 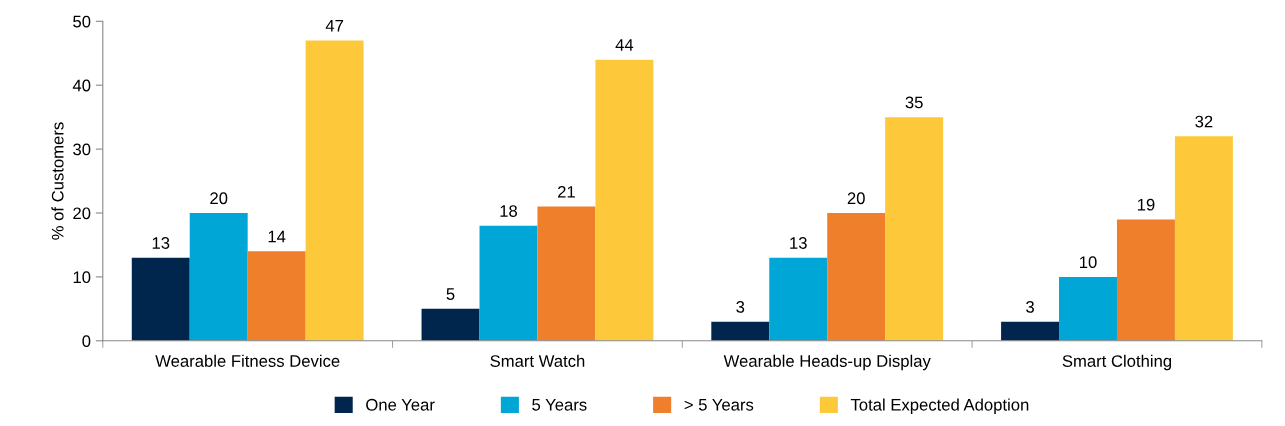 I want to click on legend-label: > 5 Years, so click(x=719, y=405).